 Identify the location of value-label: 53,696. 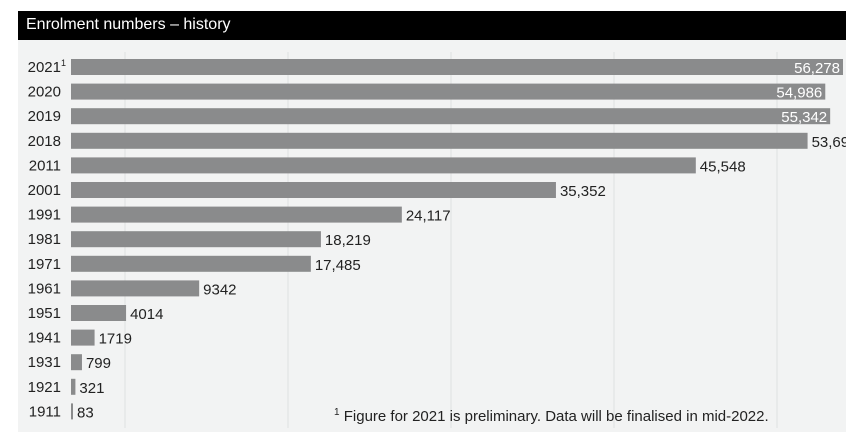
(829, 142).